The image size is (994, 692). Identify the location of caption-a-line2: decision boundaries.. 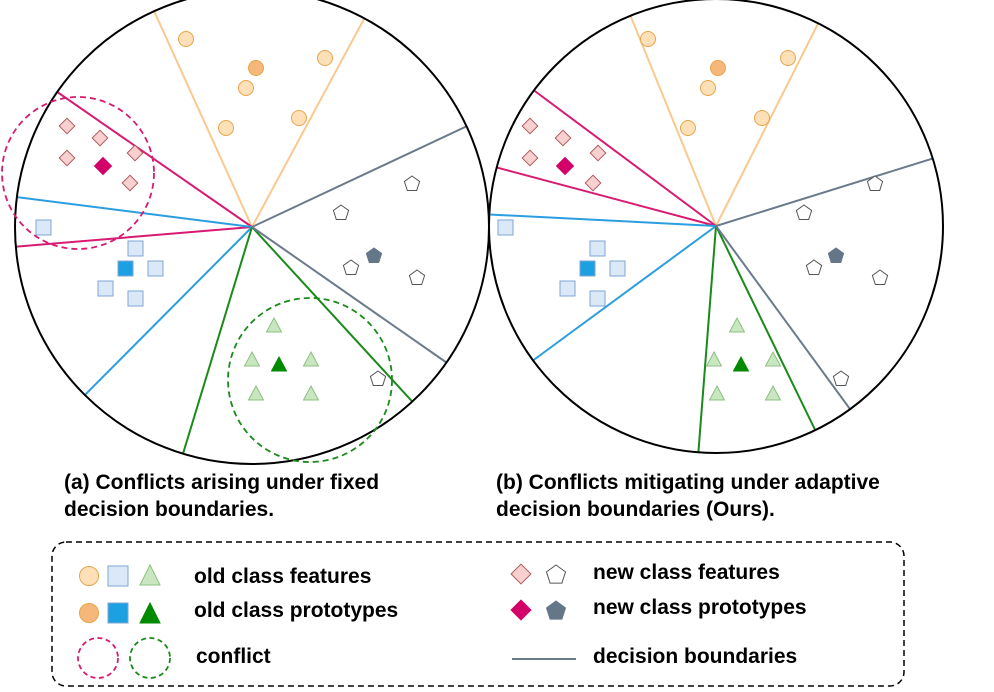
(169, 509).